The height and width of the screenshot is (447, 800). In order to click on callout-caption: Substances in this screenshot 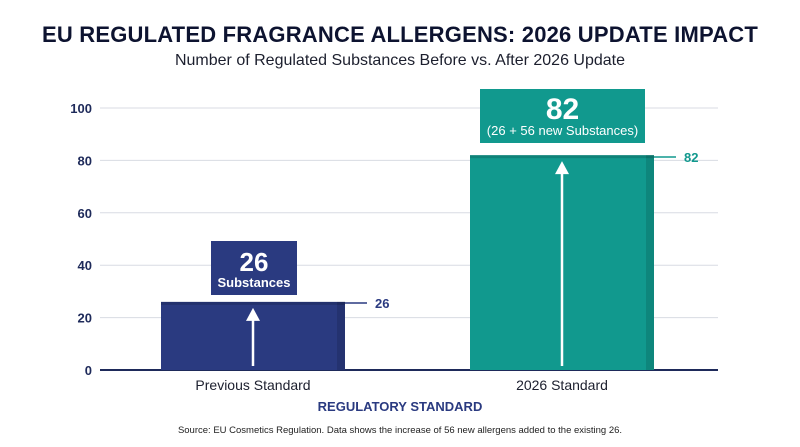, I will do `click(254, 282)`.